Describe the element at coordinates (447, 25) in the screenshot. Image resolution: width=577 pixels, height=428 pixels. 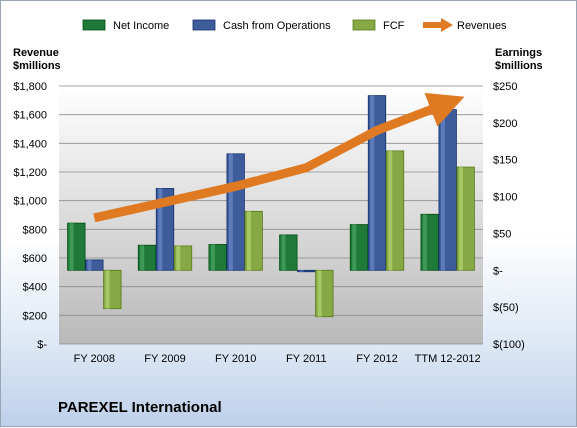
I see `legend-arrow` at that location.